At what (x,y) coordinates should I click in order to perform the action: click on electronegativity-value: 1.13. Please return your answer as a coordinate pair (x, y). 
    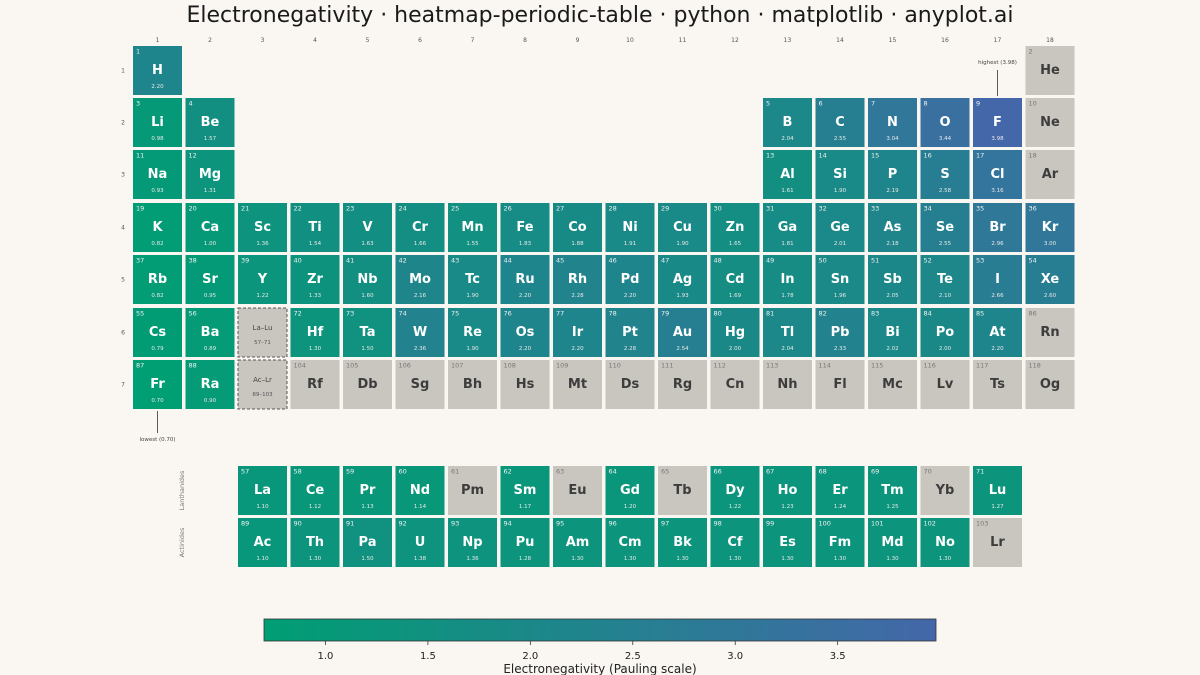
    Looking at the image, I should click on (367, 507).